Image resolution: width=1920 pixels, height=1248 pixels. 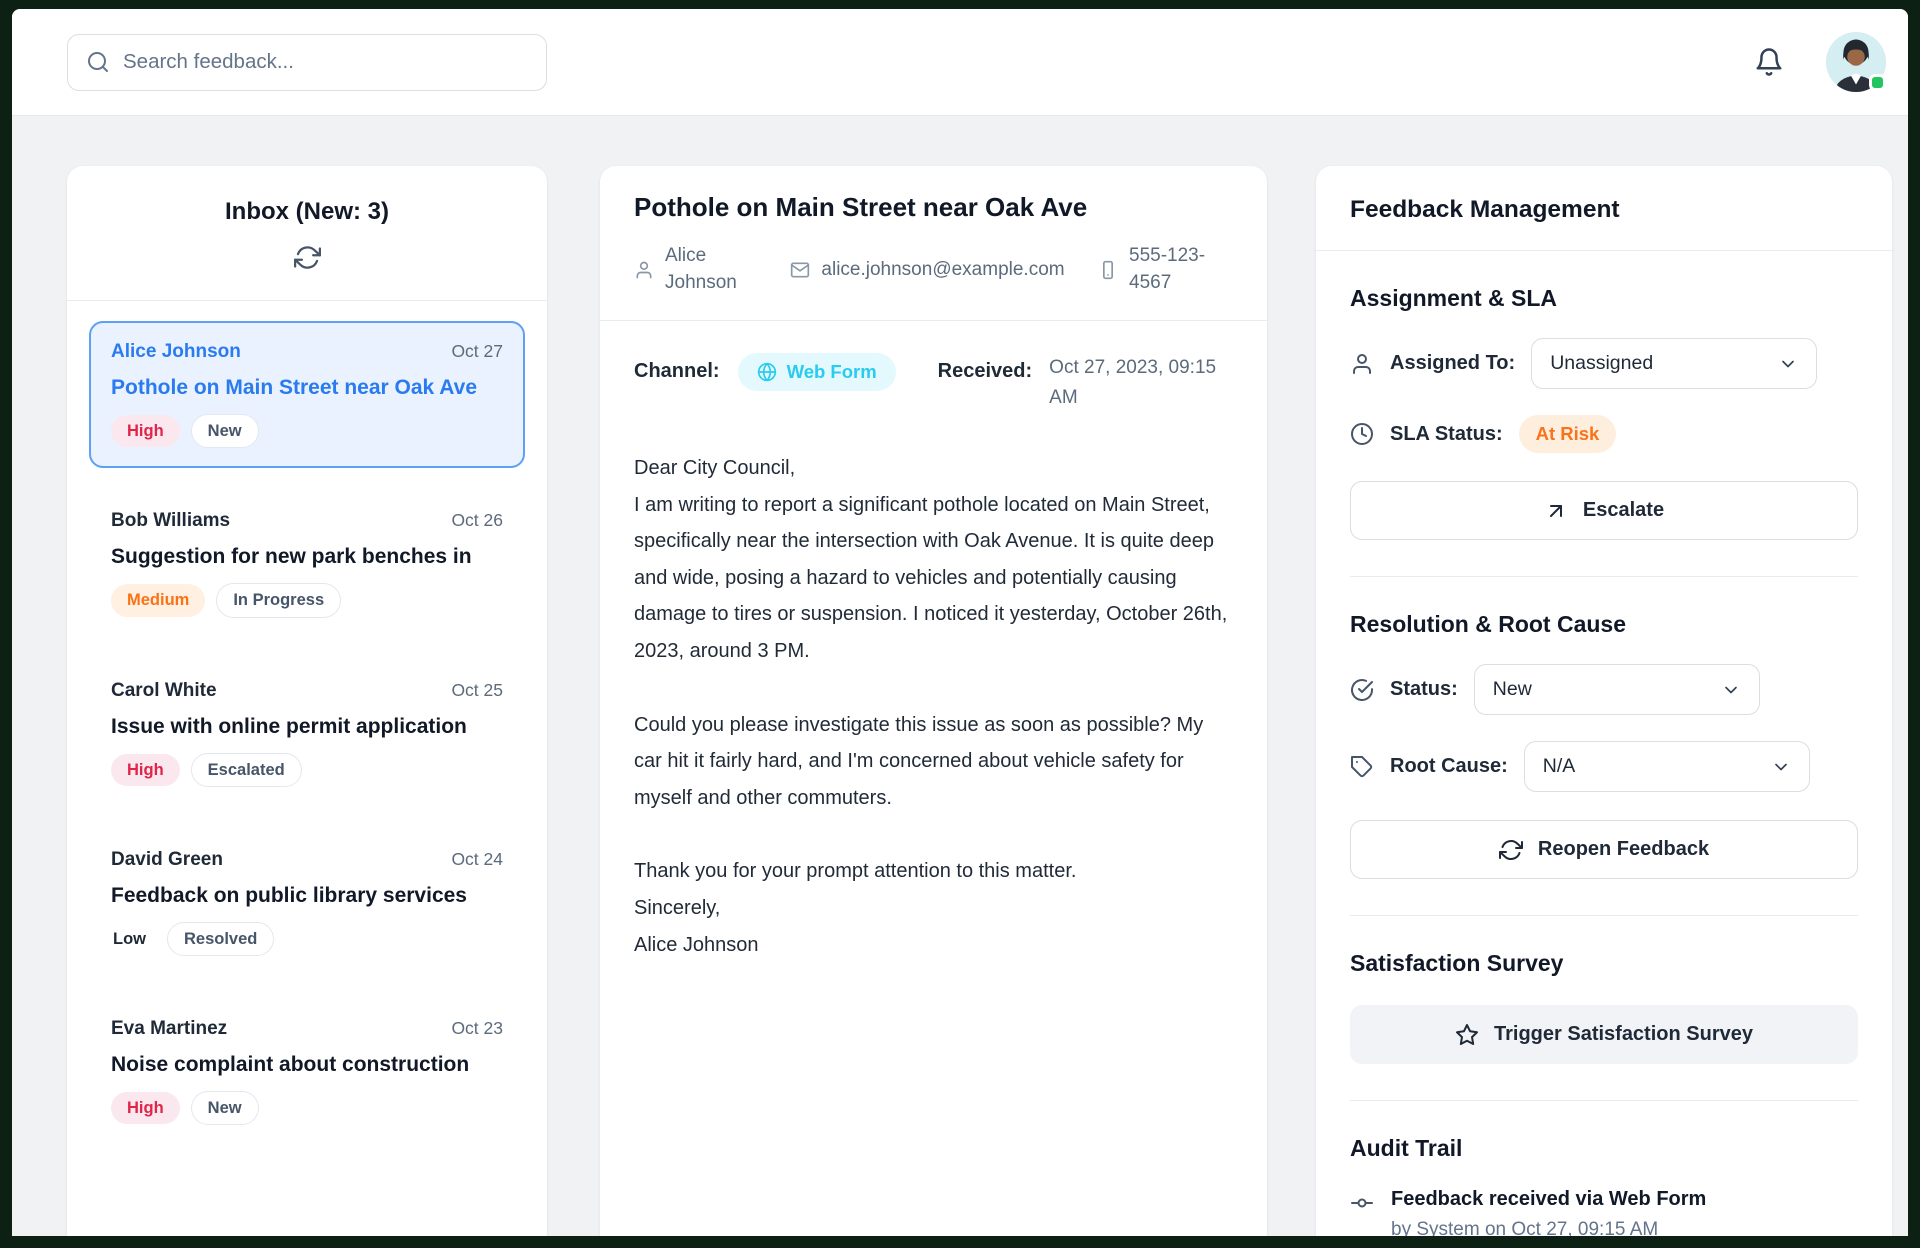 What do you see at coordinates (1877, 82) in the screenshot?
I see `online-status-dot` at bounding box center [1877, 82].